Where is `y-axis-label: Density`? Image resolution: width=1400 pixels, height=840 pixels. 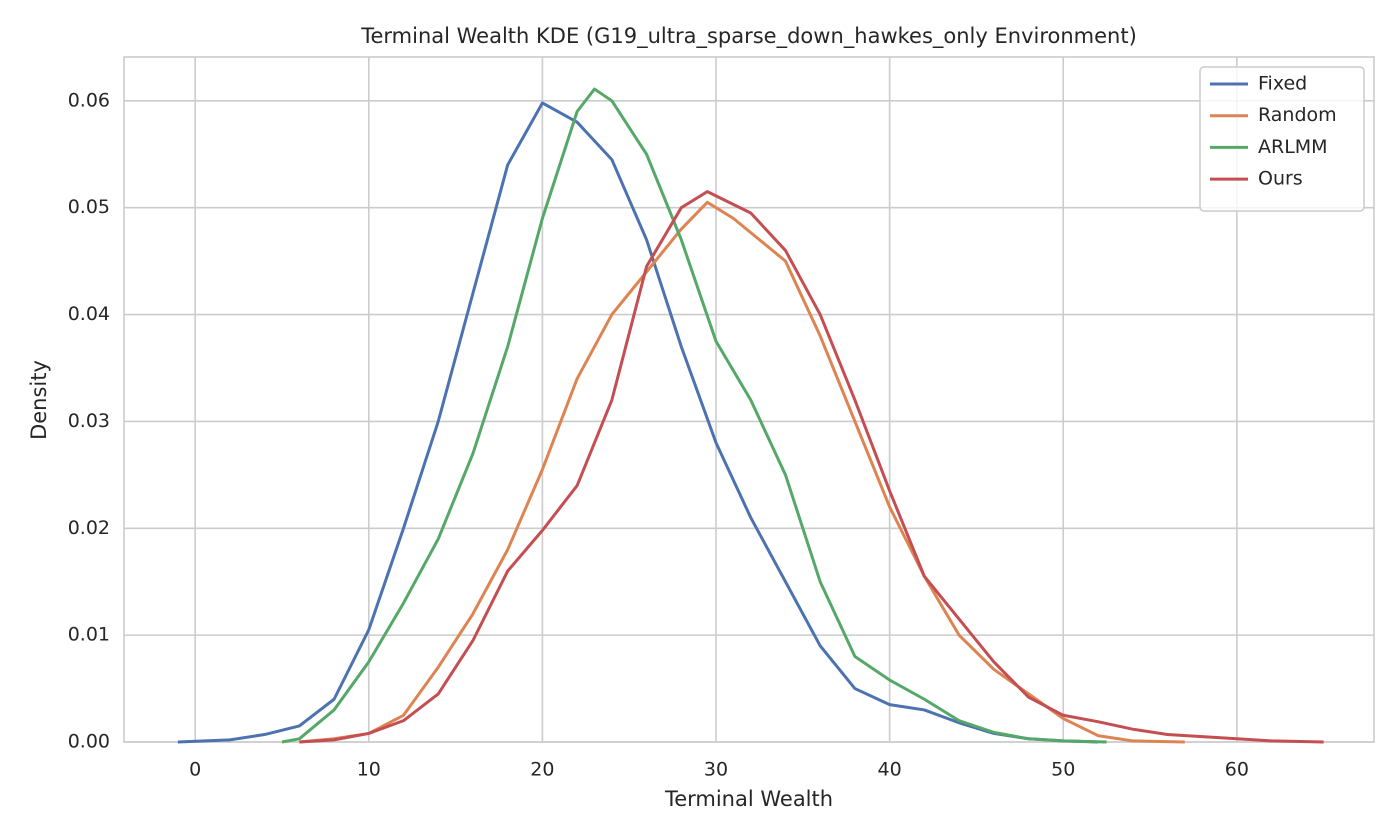
y-axis-label: Density is located at coordinates (39, 400).